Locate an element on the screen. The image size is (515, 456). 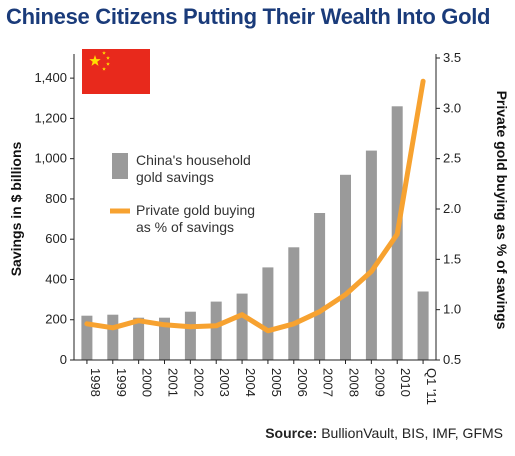
y-tick-label: 1,200 is located at coordinates (50, 117).